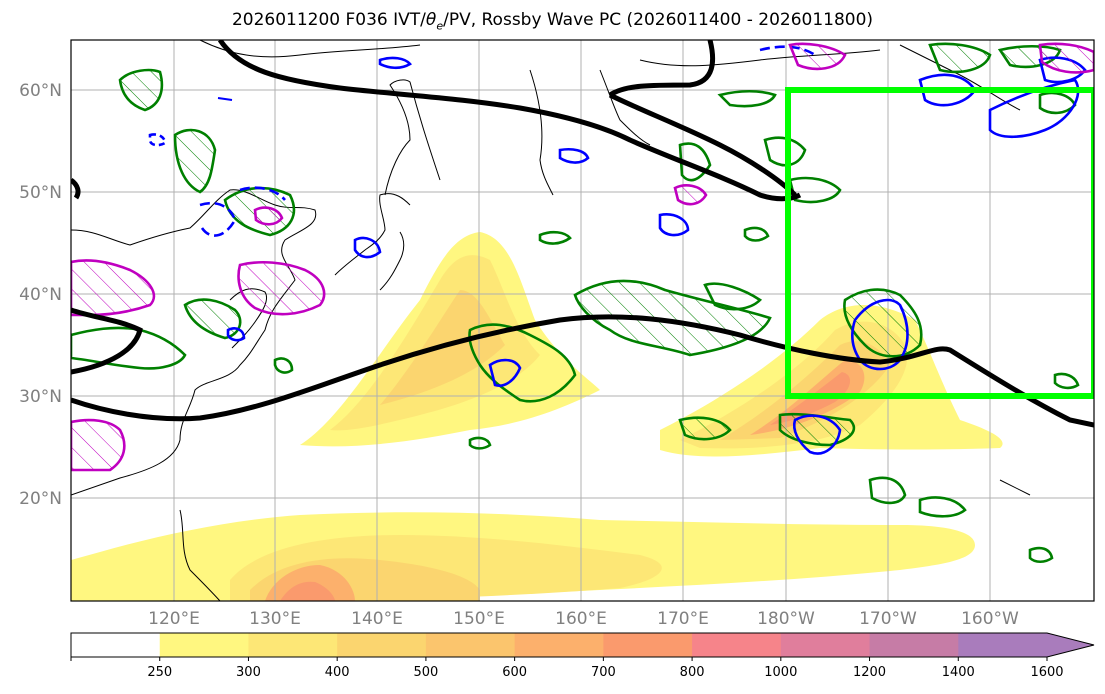 Image resolution: width=1105 pixels, height=694 pixels. I want to click on colorbar-tick-label: 500, so click(425, 672).